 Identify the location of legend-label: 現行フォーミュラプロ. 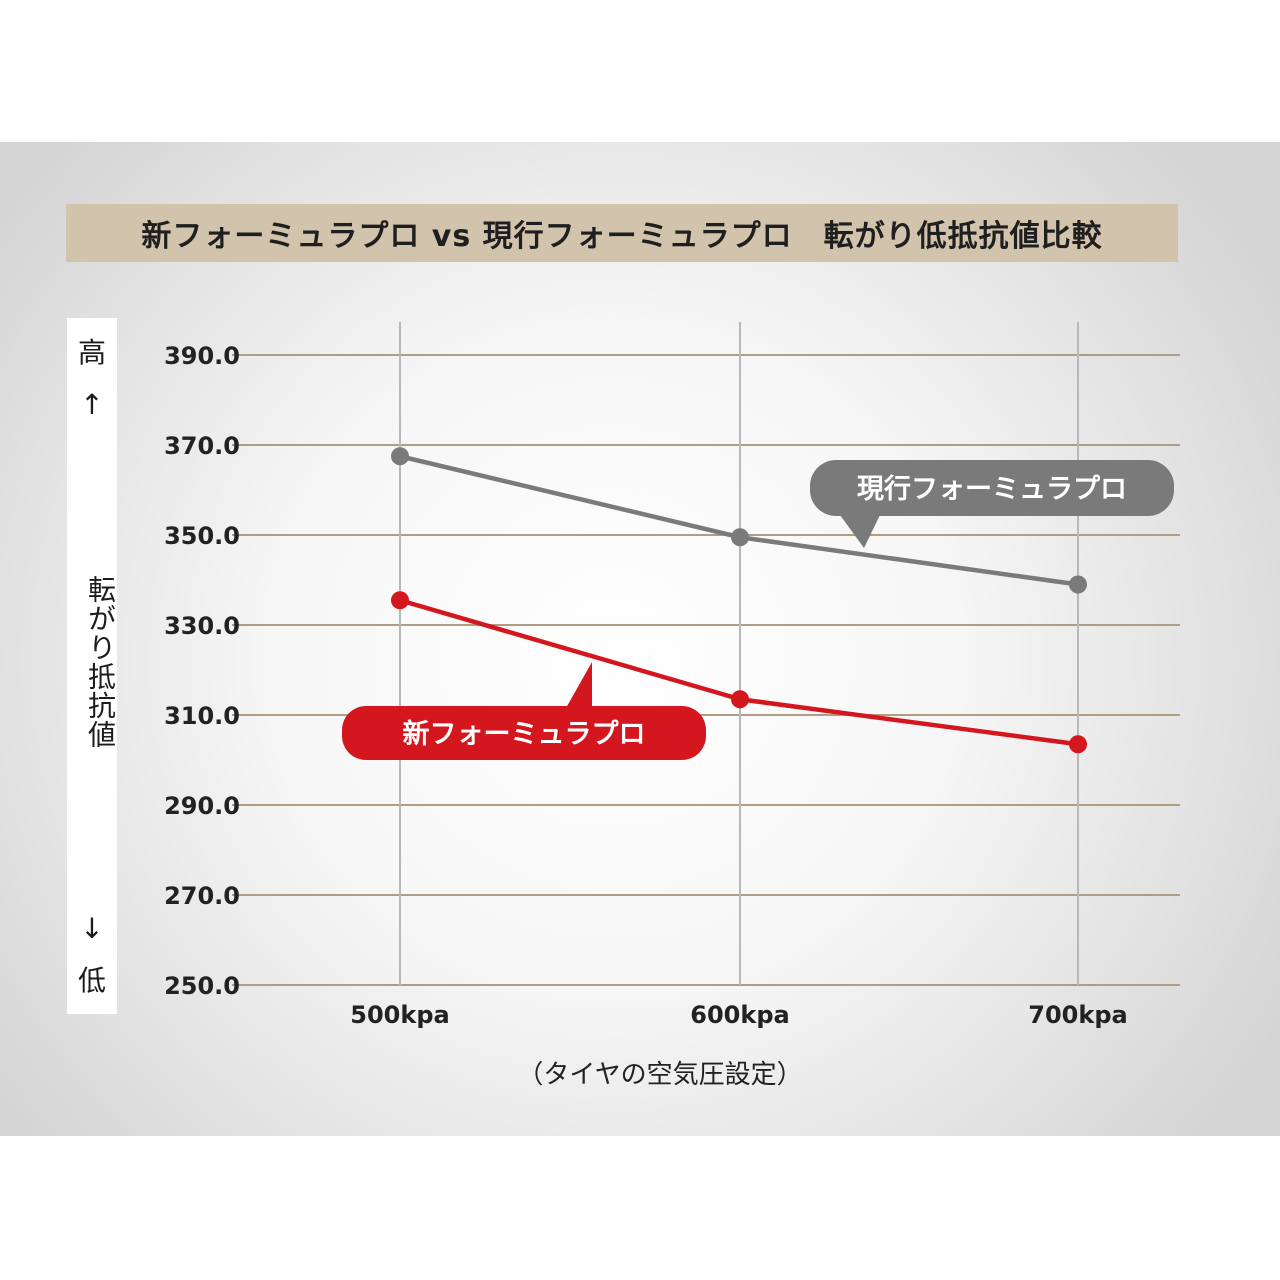
(992, 489).